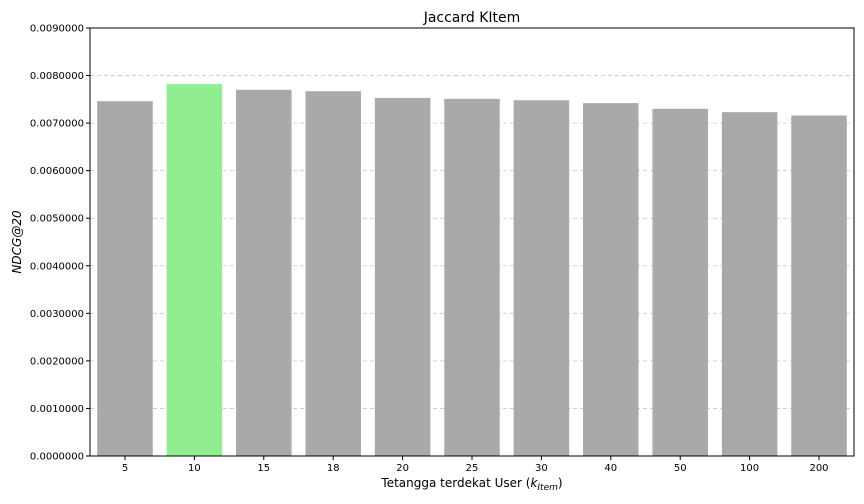 This screenshot has height=504, width=864. What do you see at coordinates (57, 124) in the screenshot?
I see `y-tick-label: 0.0070000` at bounding box center [57, 124].